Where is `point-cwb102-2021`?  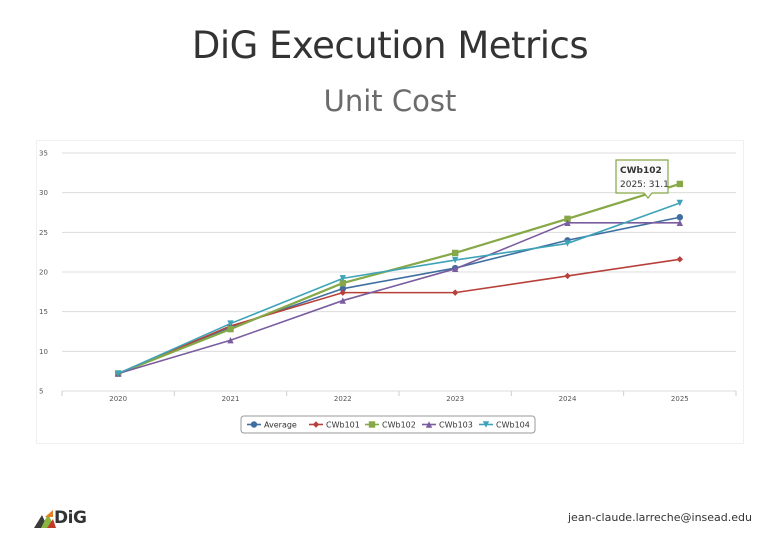 point-cwb102-2021 is located at coordinates (230, 329).